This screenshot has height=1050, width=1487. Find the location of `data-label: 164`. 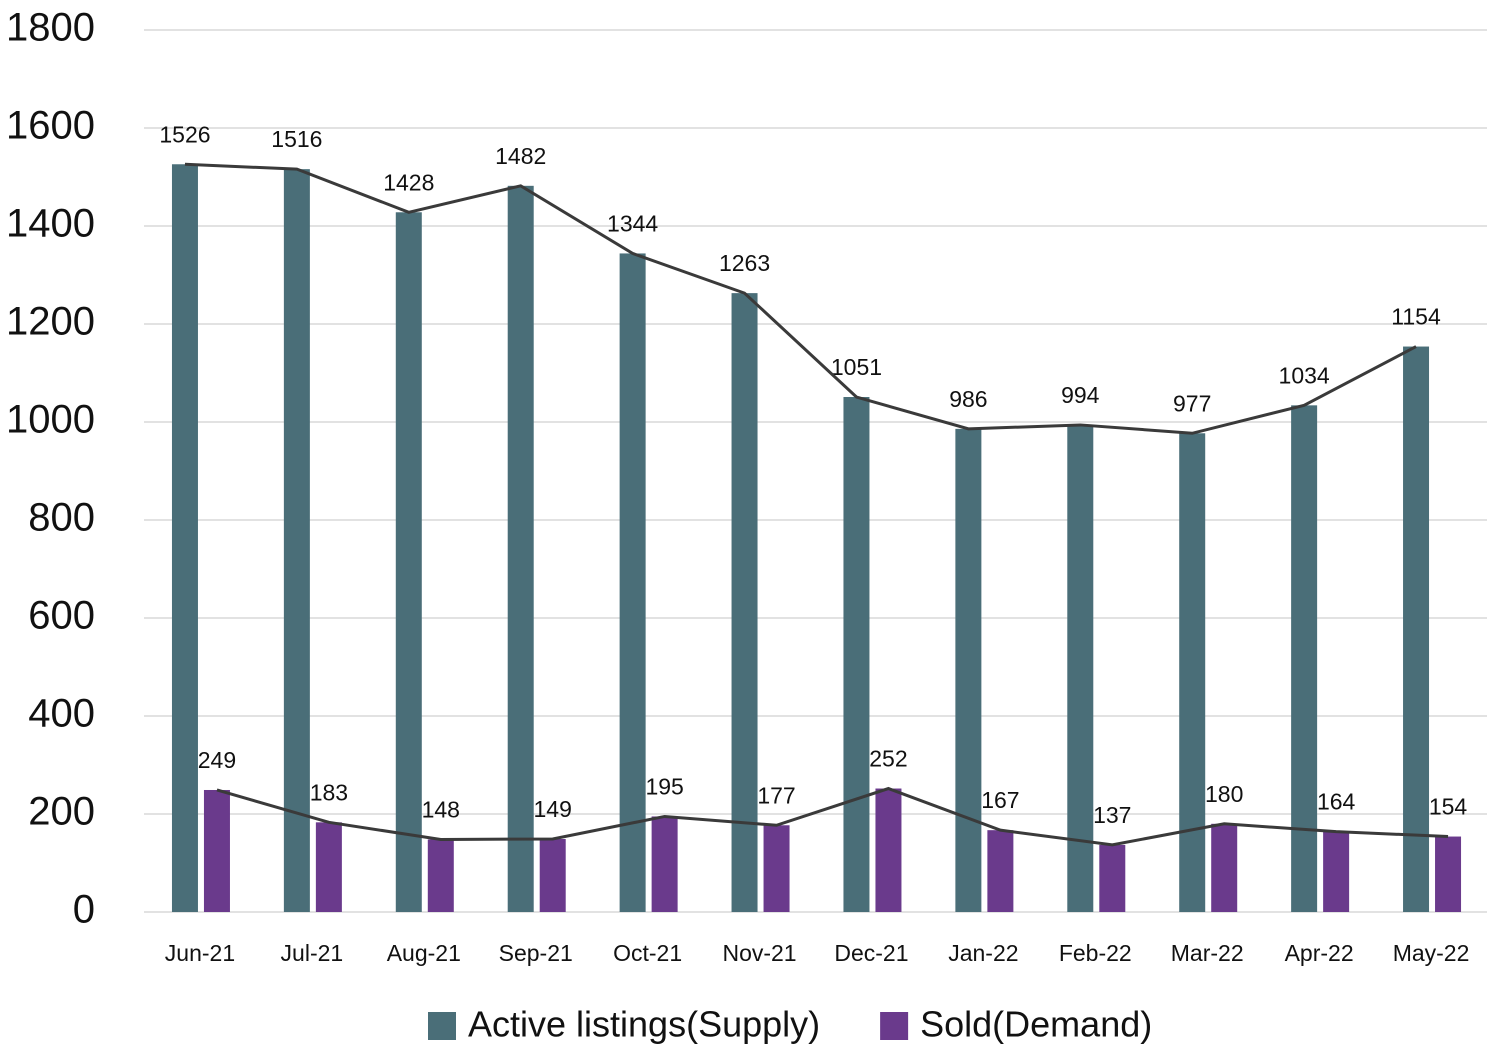

data-label: 164 is located at coordinates (1336, 802).